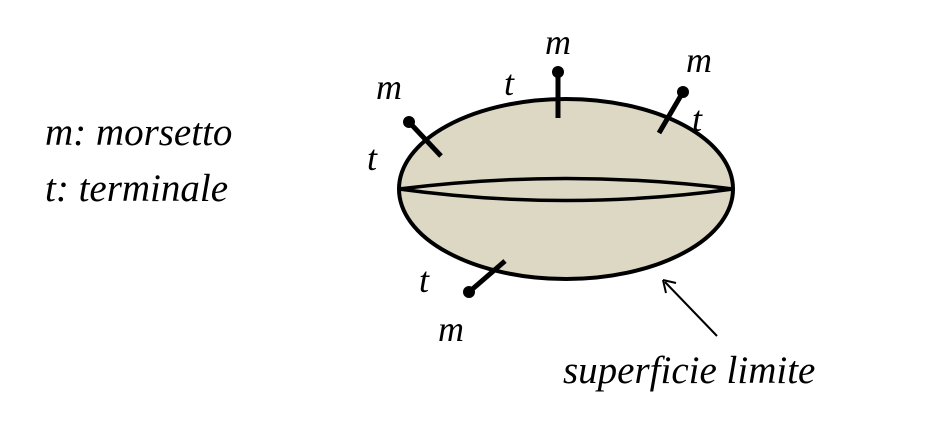  I want to click on terminal-upper-right, so click(672, 110).